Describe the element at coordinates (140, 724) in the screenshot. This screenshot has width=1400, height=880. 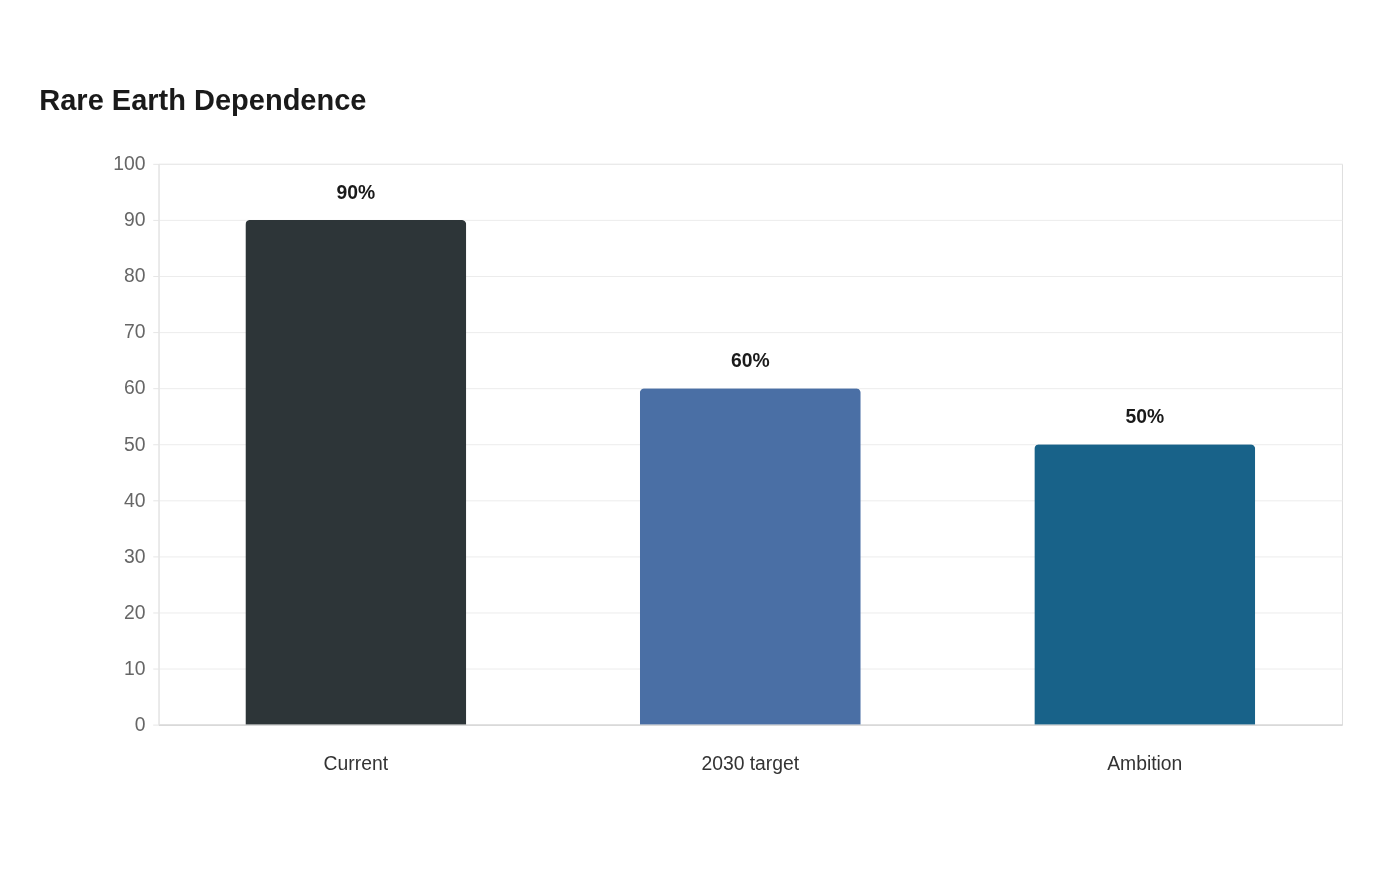
I see `y-tick-label: 0` at that location.